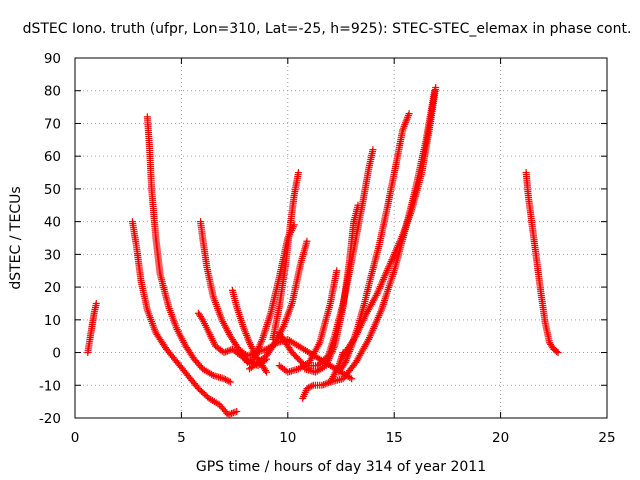  What do you see at coordinates (181, 438) in the screenshot?
I see `x-tick-label: 5` at bounding box center [181, 438].